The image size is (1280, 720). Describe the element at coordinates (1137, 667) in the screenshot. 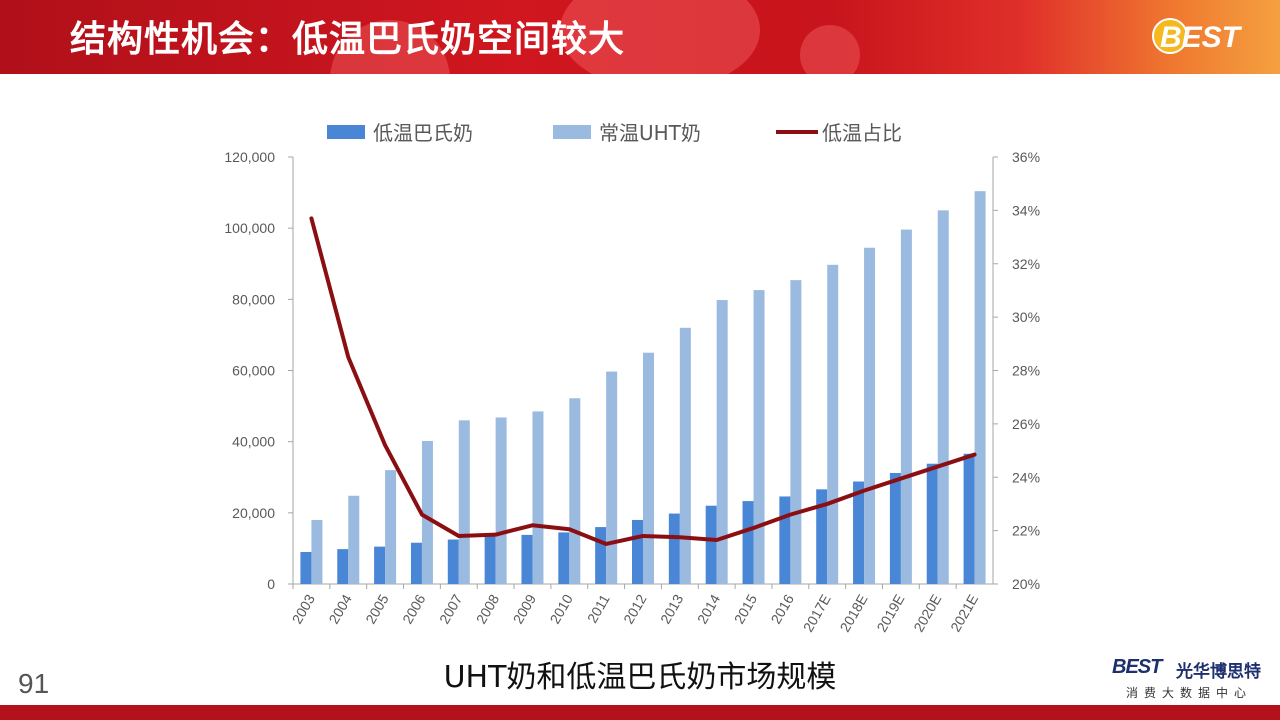

I see `brand-logo: BEST` at that location.